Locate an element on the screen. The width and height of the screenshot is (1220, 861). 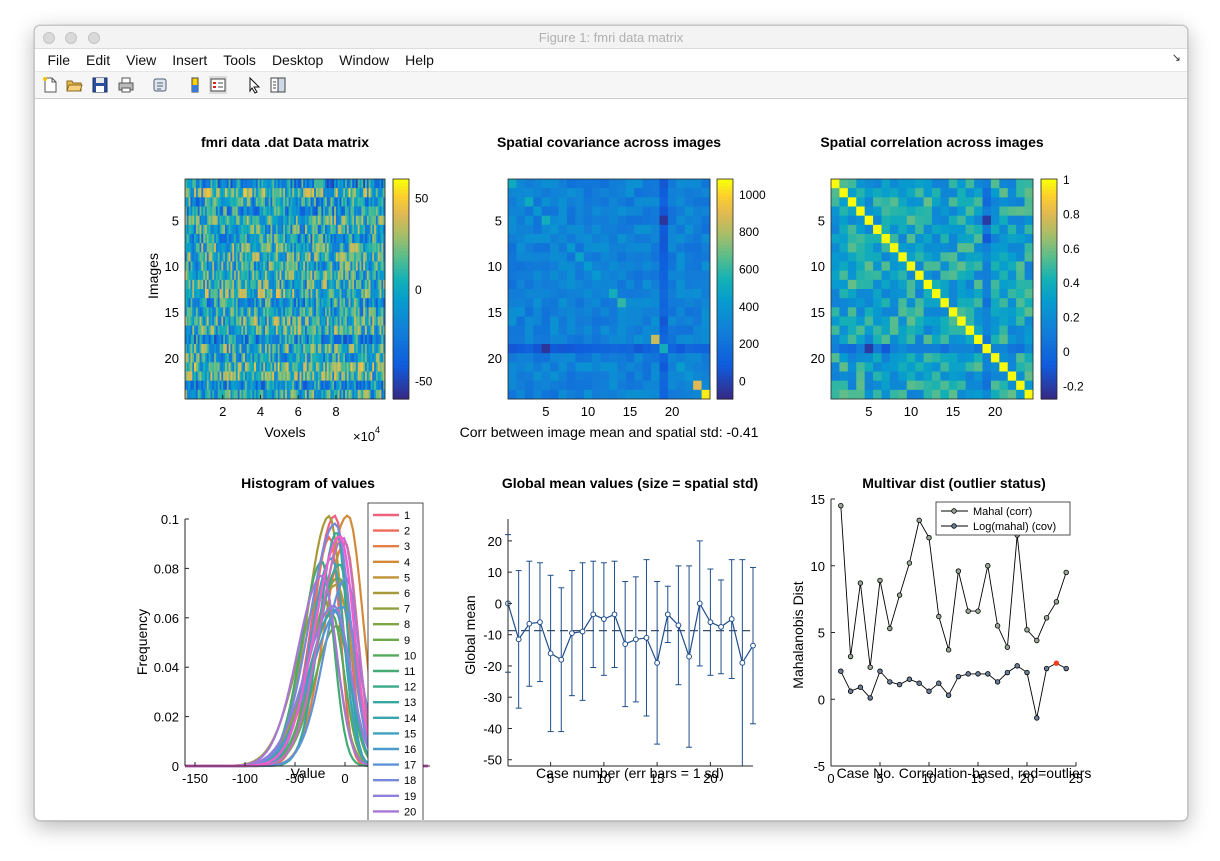
p2-colorbar-label: 800 is located at coordinates (749, 232).